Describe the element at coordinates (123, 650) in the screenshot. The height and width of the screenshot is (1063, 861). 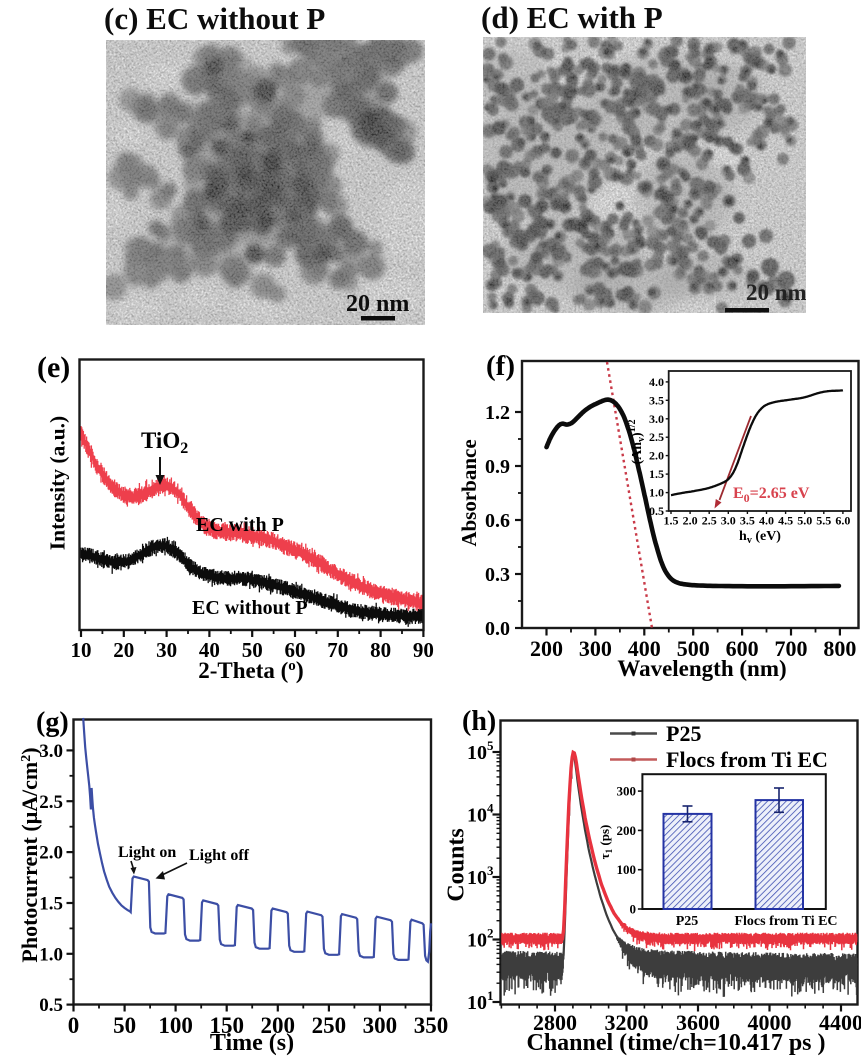
I see `svg-text: 20` at that location.